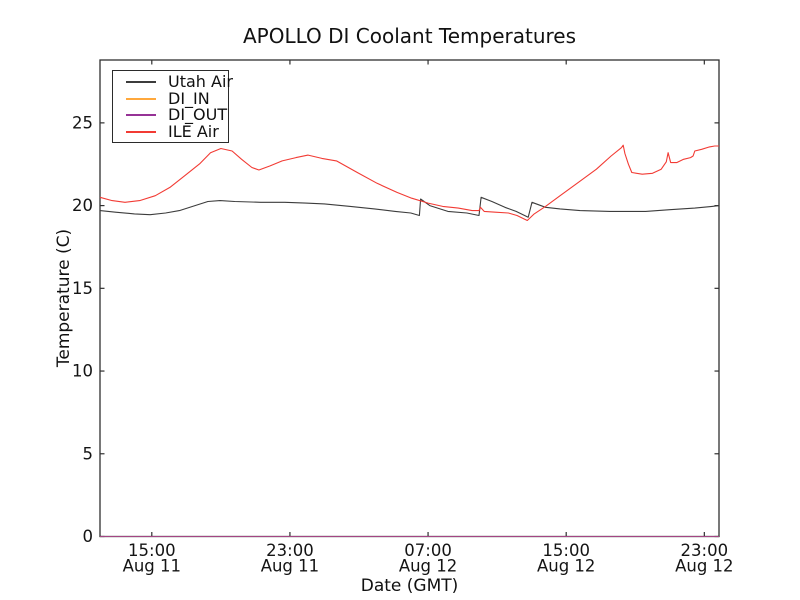 The height and width of the screenshot is (600, 800). Describe the element at coordinates (198, 114) in the screenshot. I see `legend-label: DI_OUT` at that location.